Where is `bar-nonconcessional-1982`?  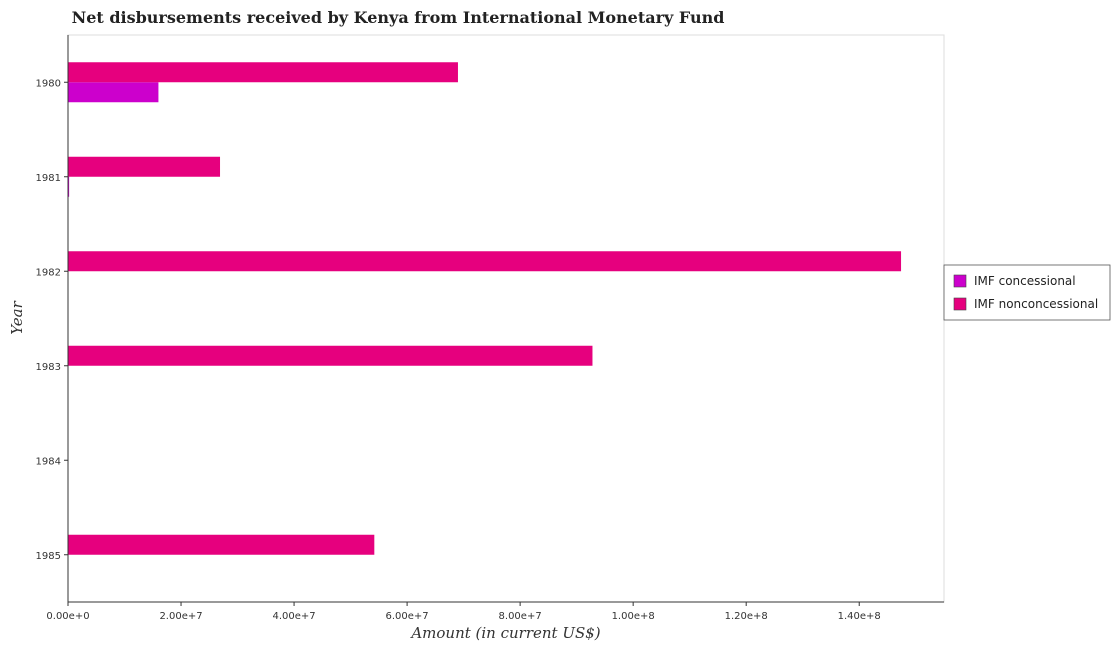 bar-nonconcessional-1982 is located at coordinates (485, 261).